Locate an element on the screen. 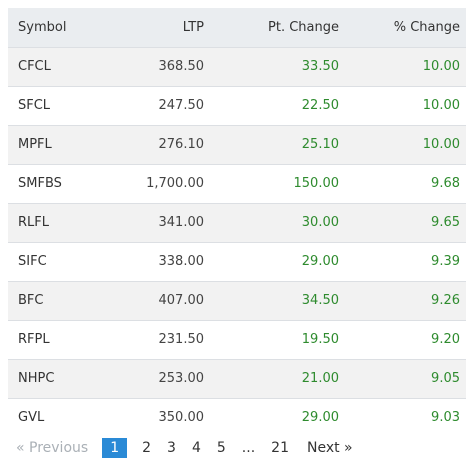  header-pt-change: Pt. Change is located at coordinates (303, 27).